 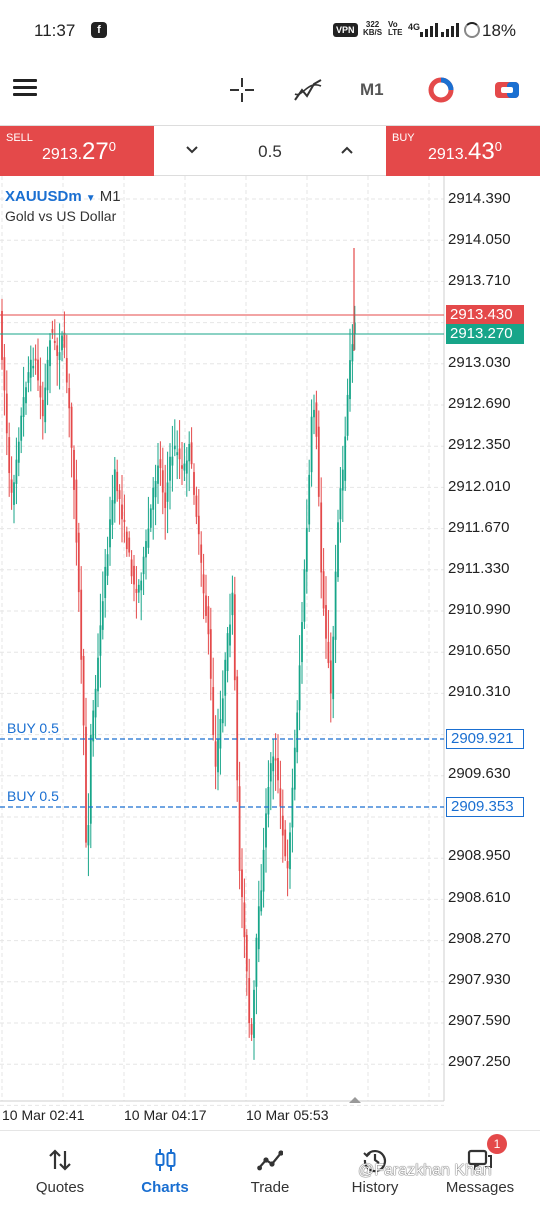 What do you see at coordinates (395, 32) in the screenshot?
I see `volte-bottom: LTE` at bounding box center [395, 32].